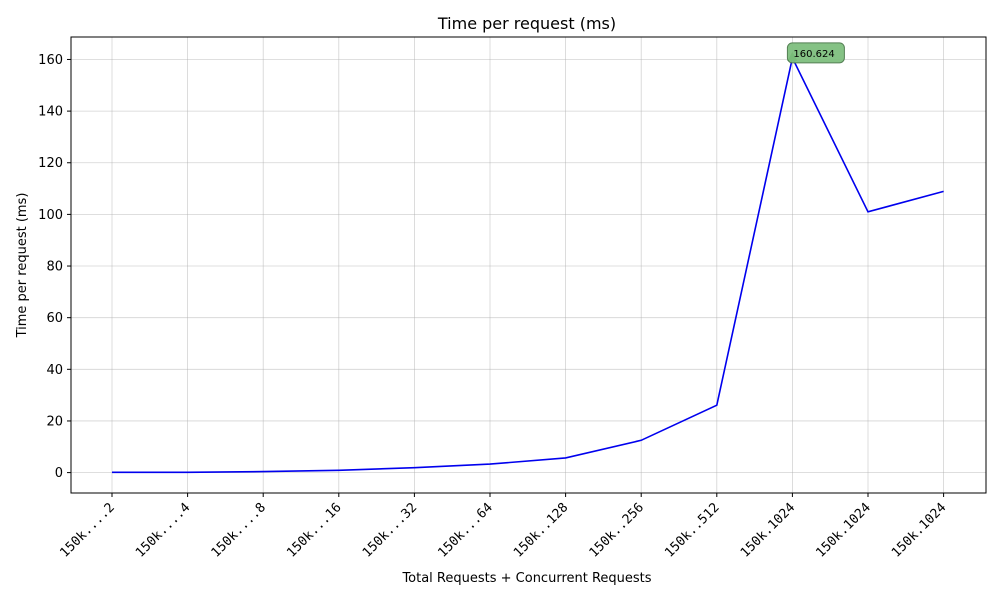  Describe the element at coordinates (239, 530) in the screenshot. I see `x-tick-label: 150k....8` at that location.